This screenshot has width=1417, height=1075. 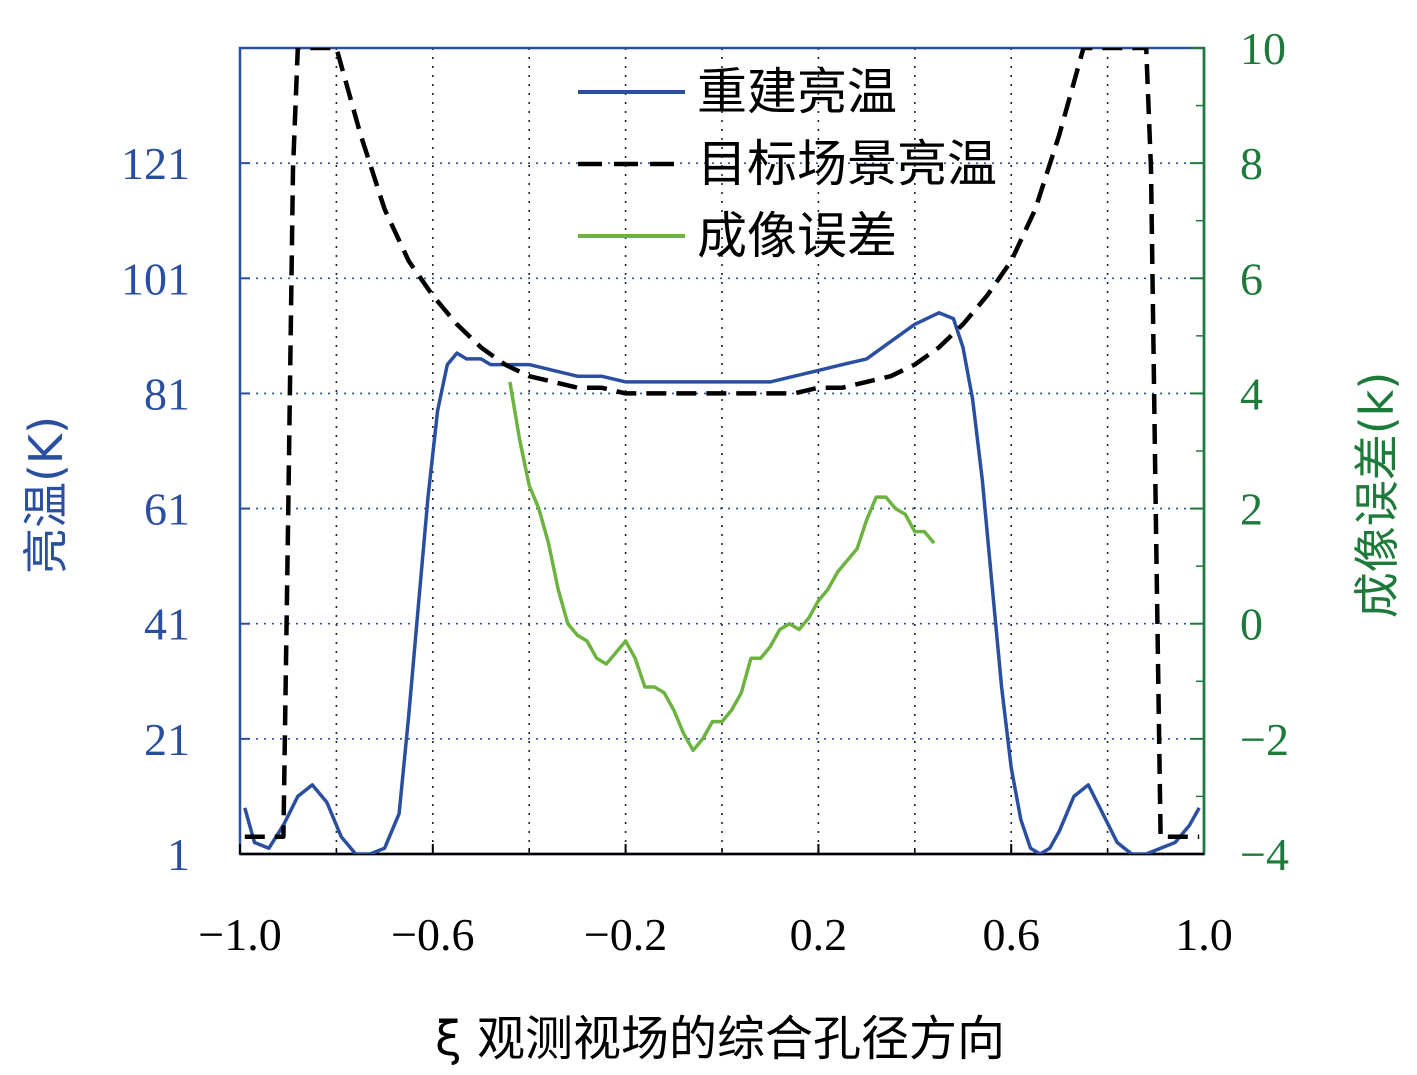 I want to click on y-right-tick-label: 2, so click(x=1251, y=509).